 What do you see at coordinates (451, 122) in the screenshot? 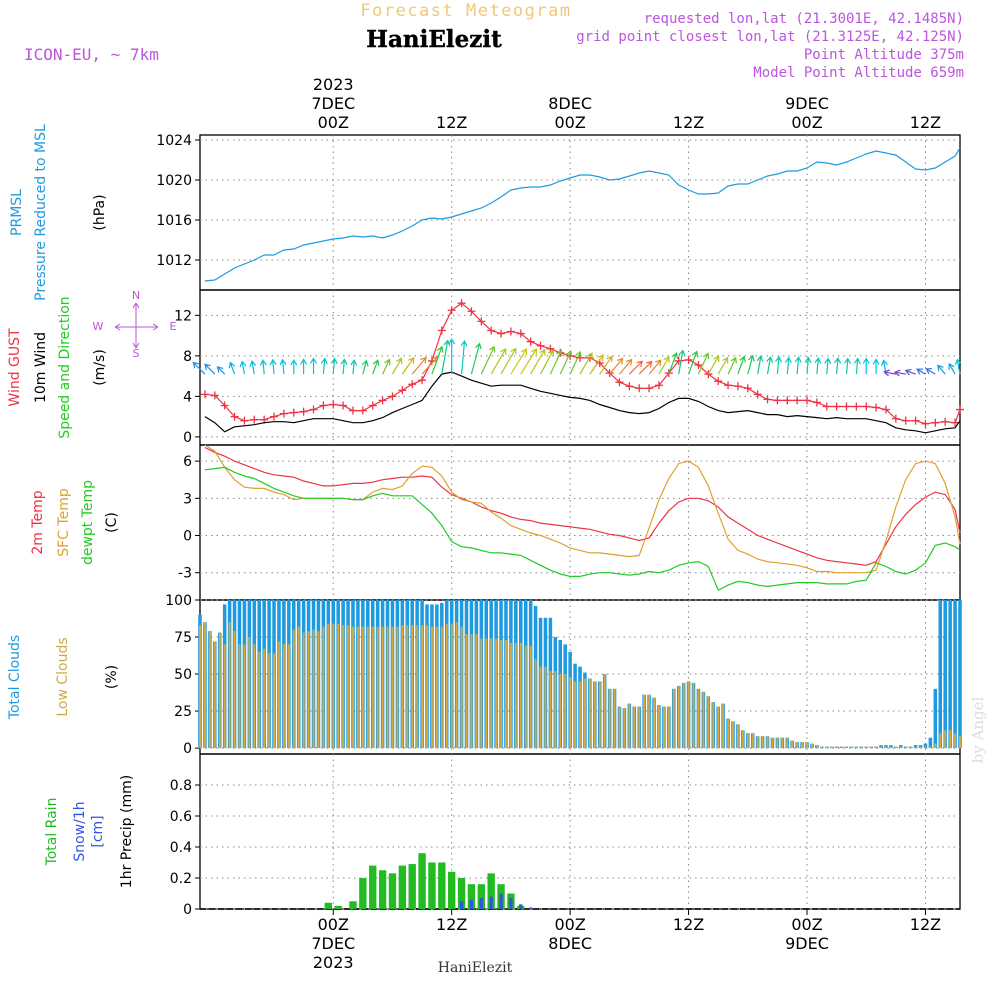
I see `top-time-label: 12Z` at bounding box center [451, 122].